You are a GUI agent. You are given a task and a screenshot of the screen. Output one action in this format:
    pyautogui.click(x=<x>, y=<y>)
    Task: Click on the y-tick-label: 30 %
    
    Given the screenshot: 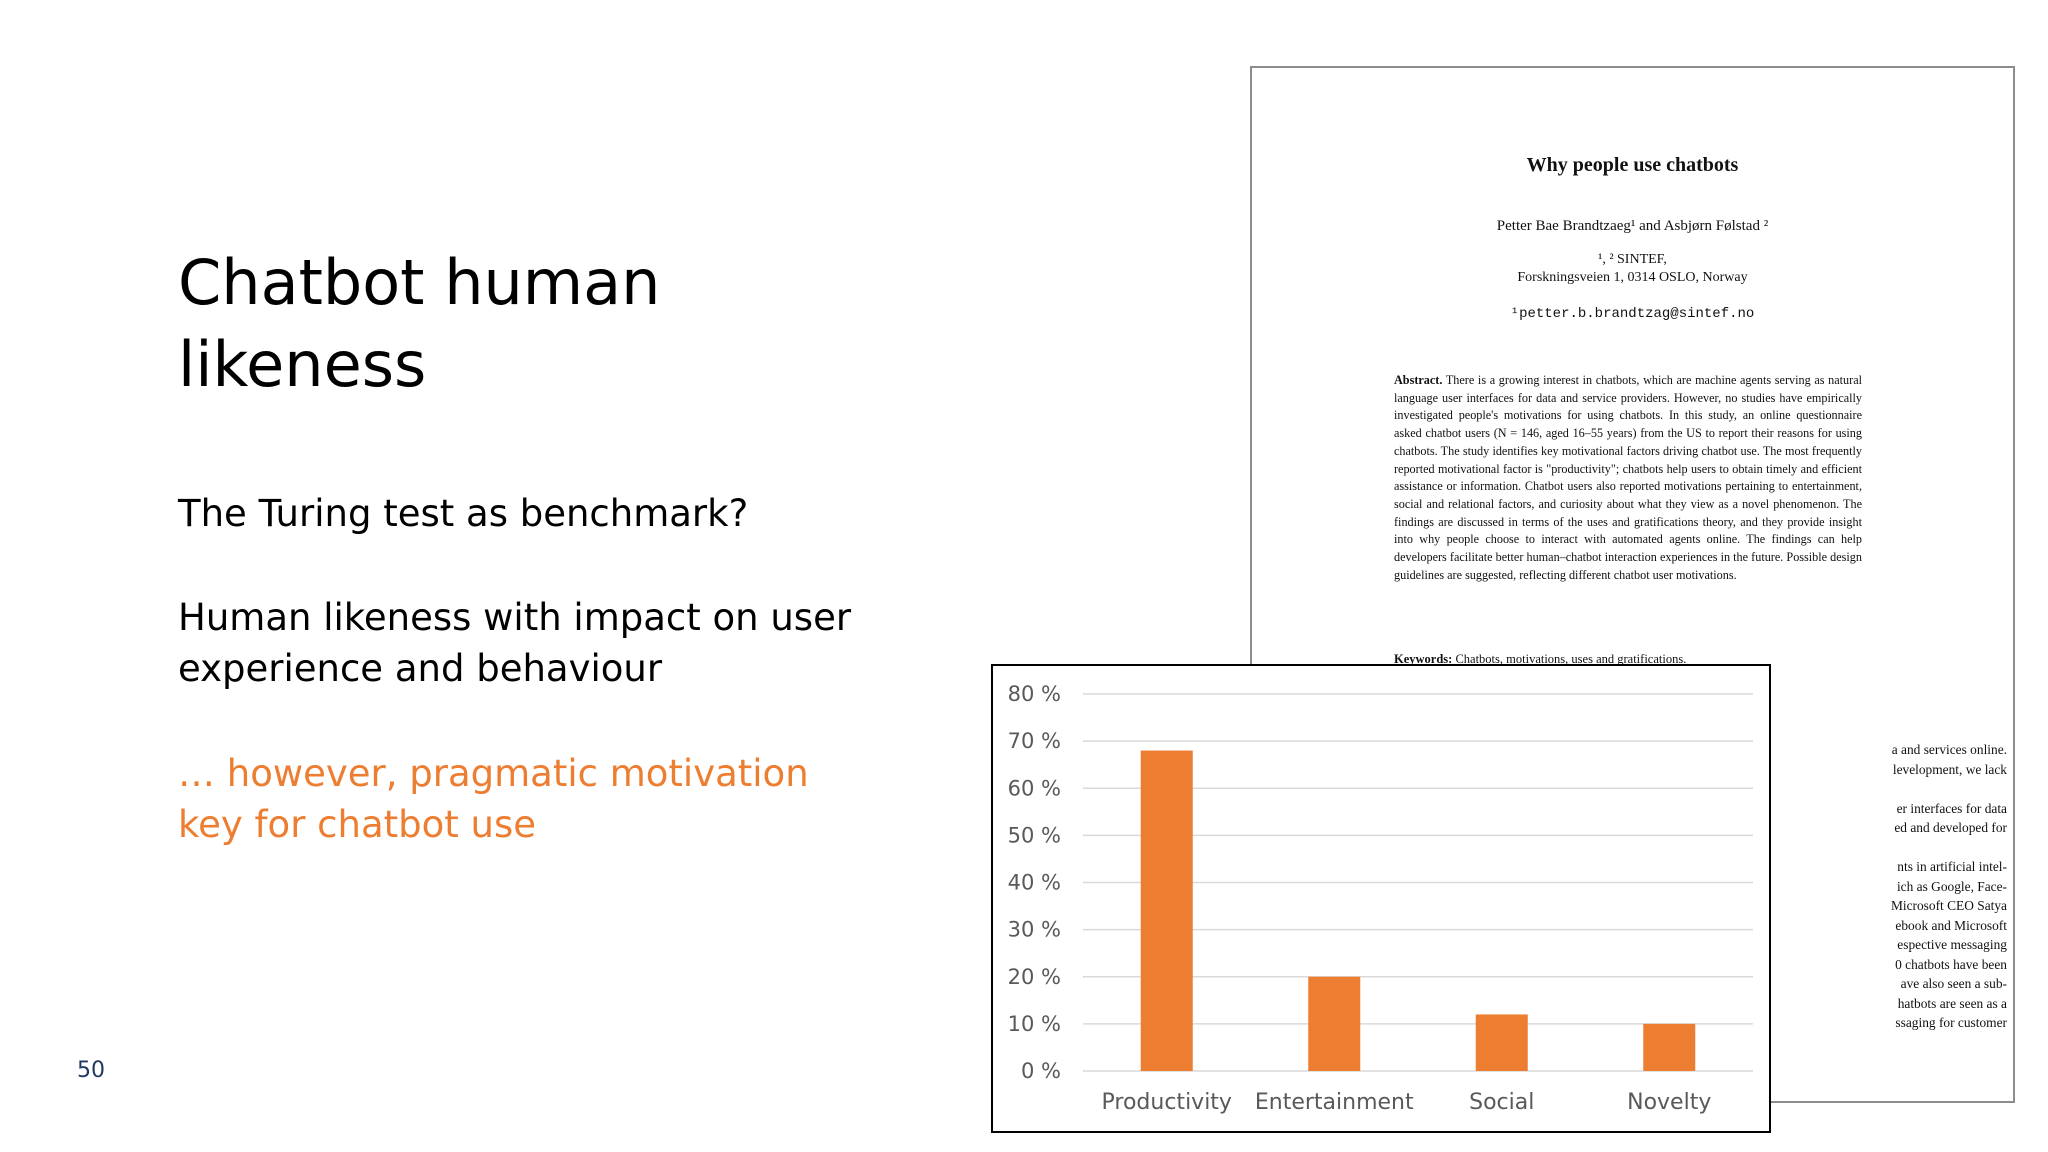 What is the action you would take?
    pyautogui.click(x=1034, y=930)
    